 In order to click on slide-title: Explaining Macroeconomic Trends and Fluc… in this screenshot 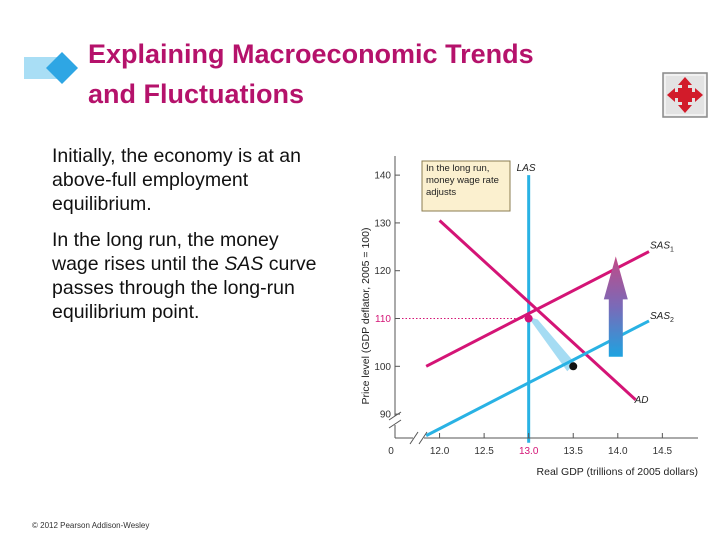, I will do `click(368, 74)`.